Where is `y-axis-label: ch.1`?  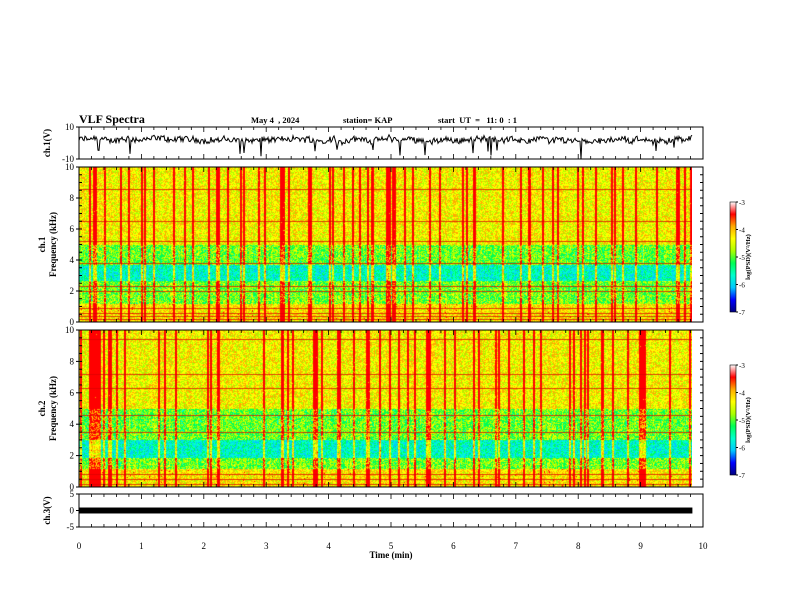
y-axis-label: ch.1 is located at coordinates (42, 244).